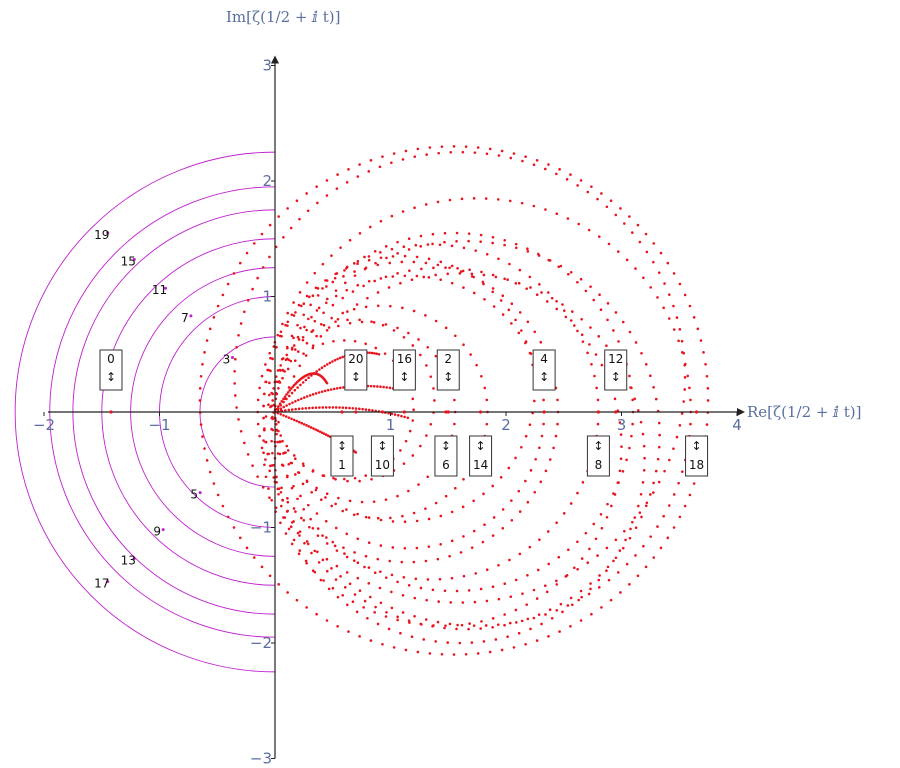 This screenshot has height=768, width=900. Describe the element at coordinates (342, 446) in the screenshot. I see `callout-arrow: ↕` at that location.